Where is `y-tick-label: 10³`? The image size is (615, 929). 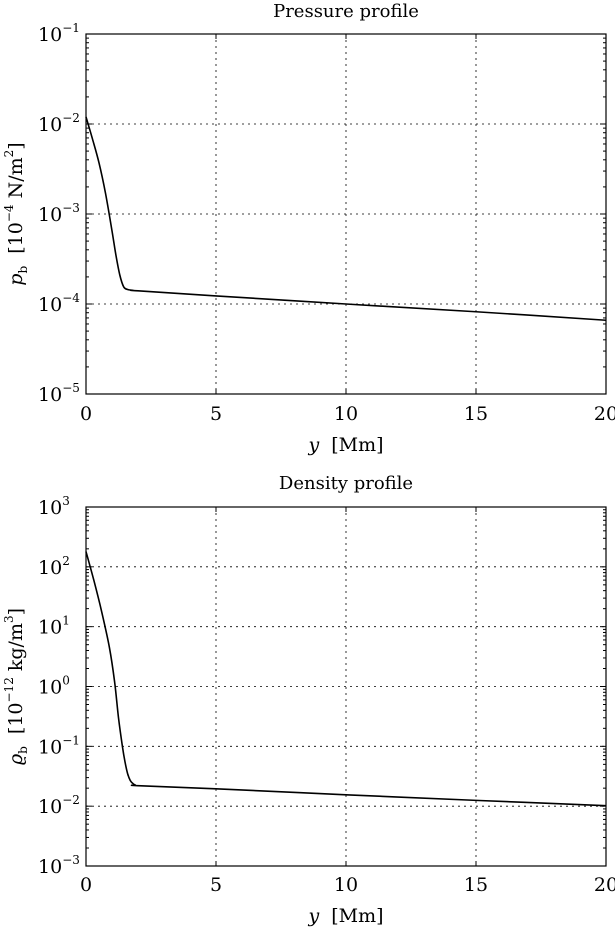 y-tick-label: 10³ is located at coordinates (54, 506).